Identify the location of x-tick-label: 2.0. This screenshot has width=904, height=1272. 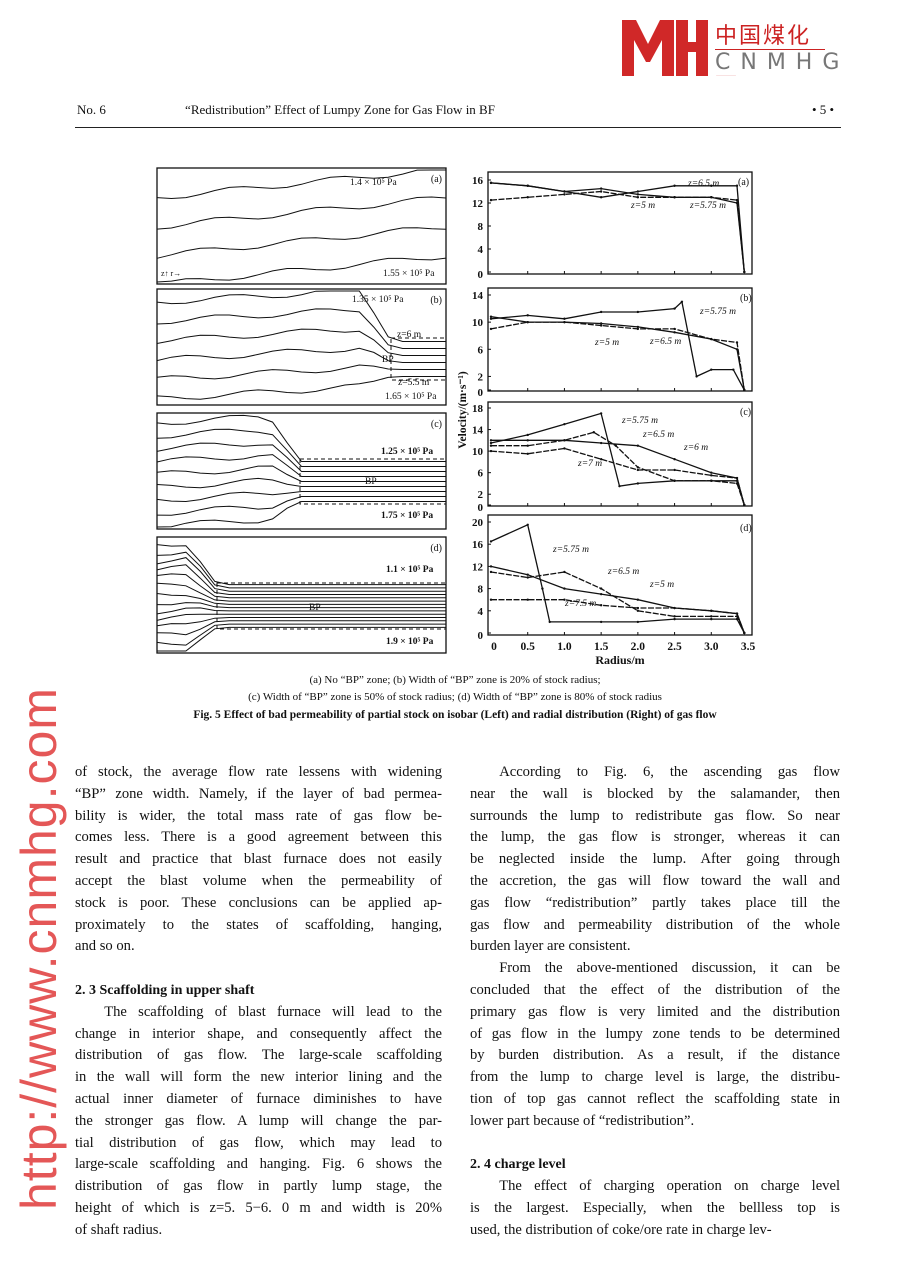
(638, 647).